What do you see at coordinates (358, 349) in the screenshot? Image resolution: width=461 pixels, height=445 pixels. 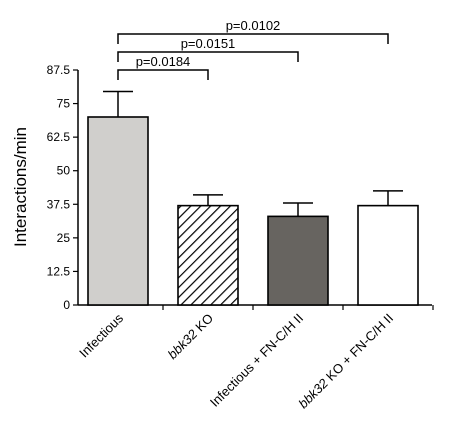 I see `x-tick-label-text: KO + FN-C/H II` at bounding box center [358, 349].